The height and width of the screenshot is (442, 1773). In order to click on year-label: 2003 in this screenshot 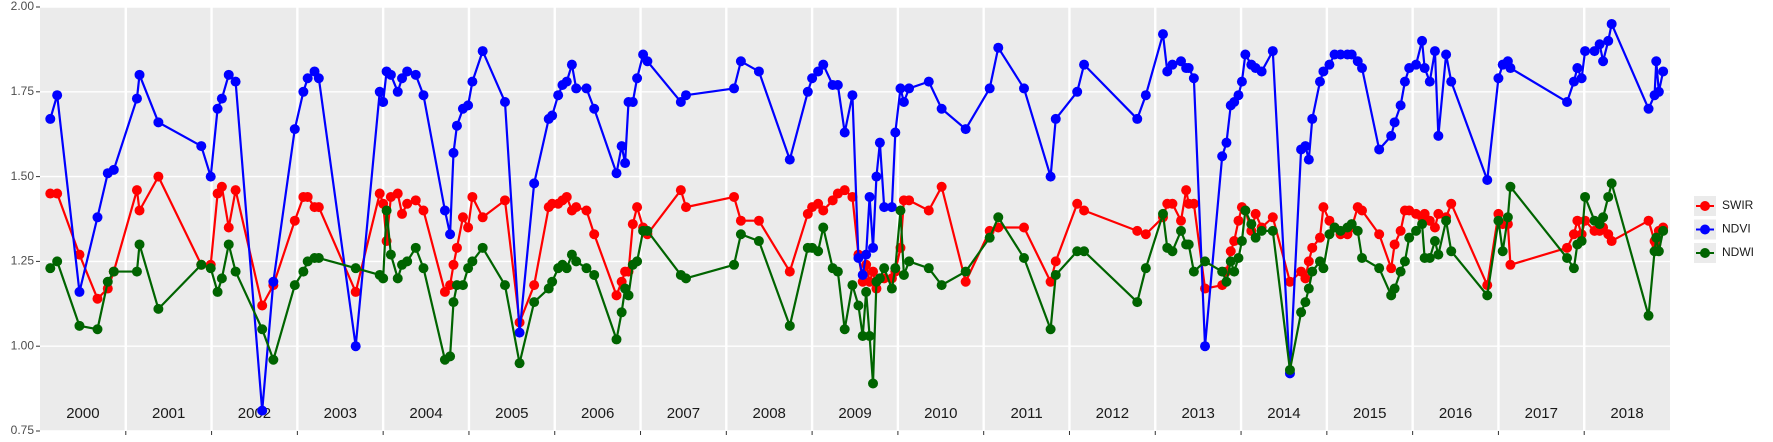, I will do `click(340, 413)`.